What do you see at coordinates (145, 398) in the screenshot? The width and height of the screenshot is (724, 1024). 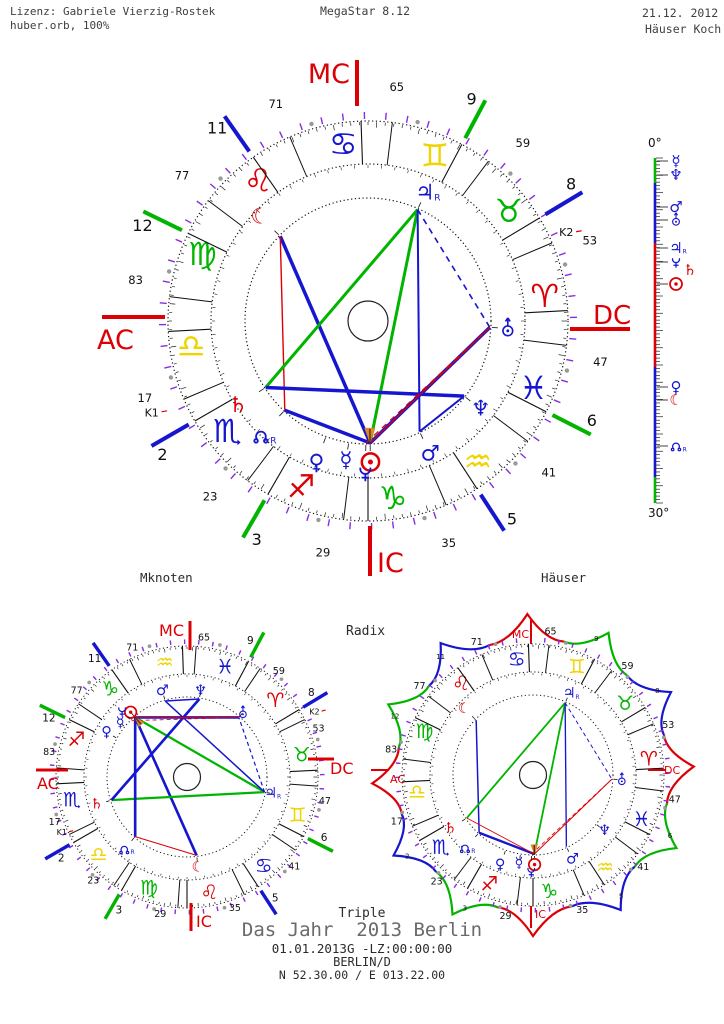 I see `svg-text: 17` at bounding box center [145, 398].